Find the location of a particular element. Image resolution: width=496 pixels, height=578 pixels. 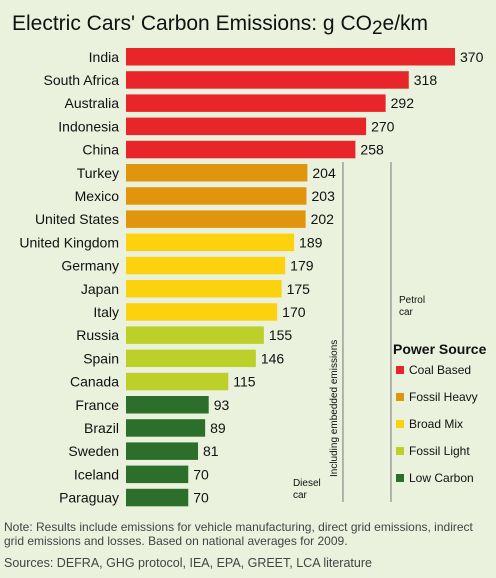

bar-paraguay is located at coordinates (157, 497).